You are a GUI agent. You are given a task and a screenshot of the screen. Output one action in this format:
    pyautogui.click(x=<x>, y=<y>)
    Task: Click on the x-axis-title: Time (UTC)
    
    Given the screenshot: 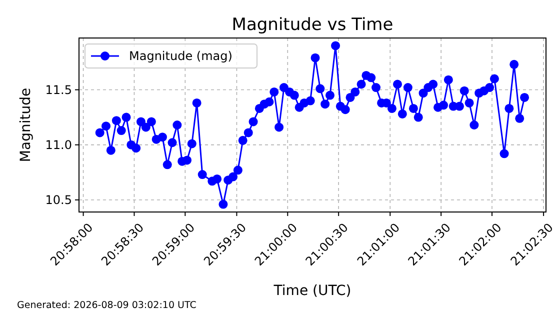 What is the action you would take?
    pyautogui.click(x=312, y=291)
    